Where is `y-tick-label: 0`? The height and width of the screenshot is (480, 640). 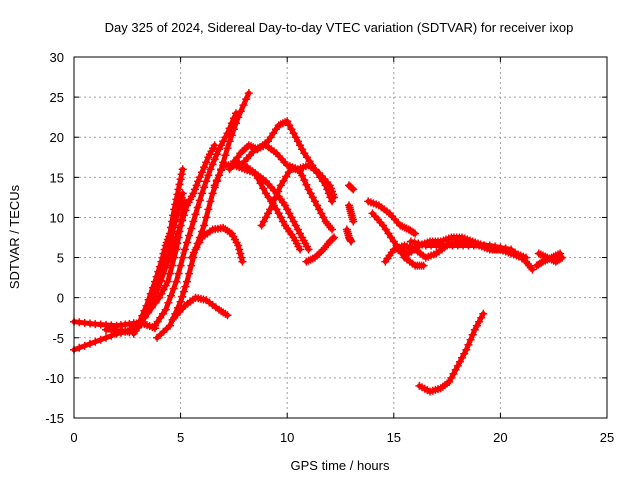
y-tick-label: 0 is located at coordinates (60, 298).